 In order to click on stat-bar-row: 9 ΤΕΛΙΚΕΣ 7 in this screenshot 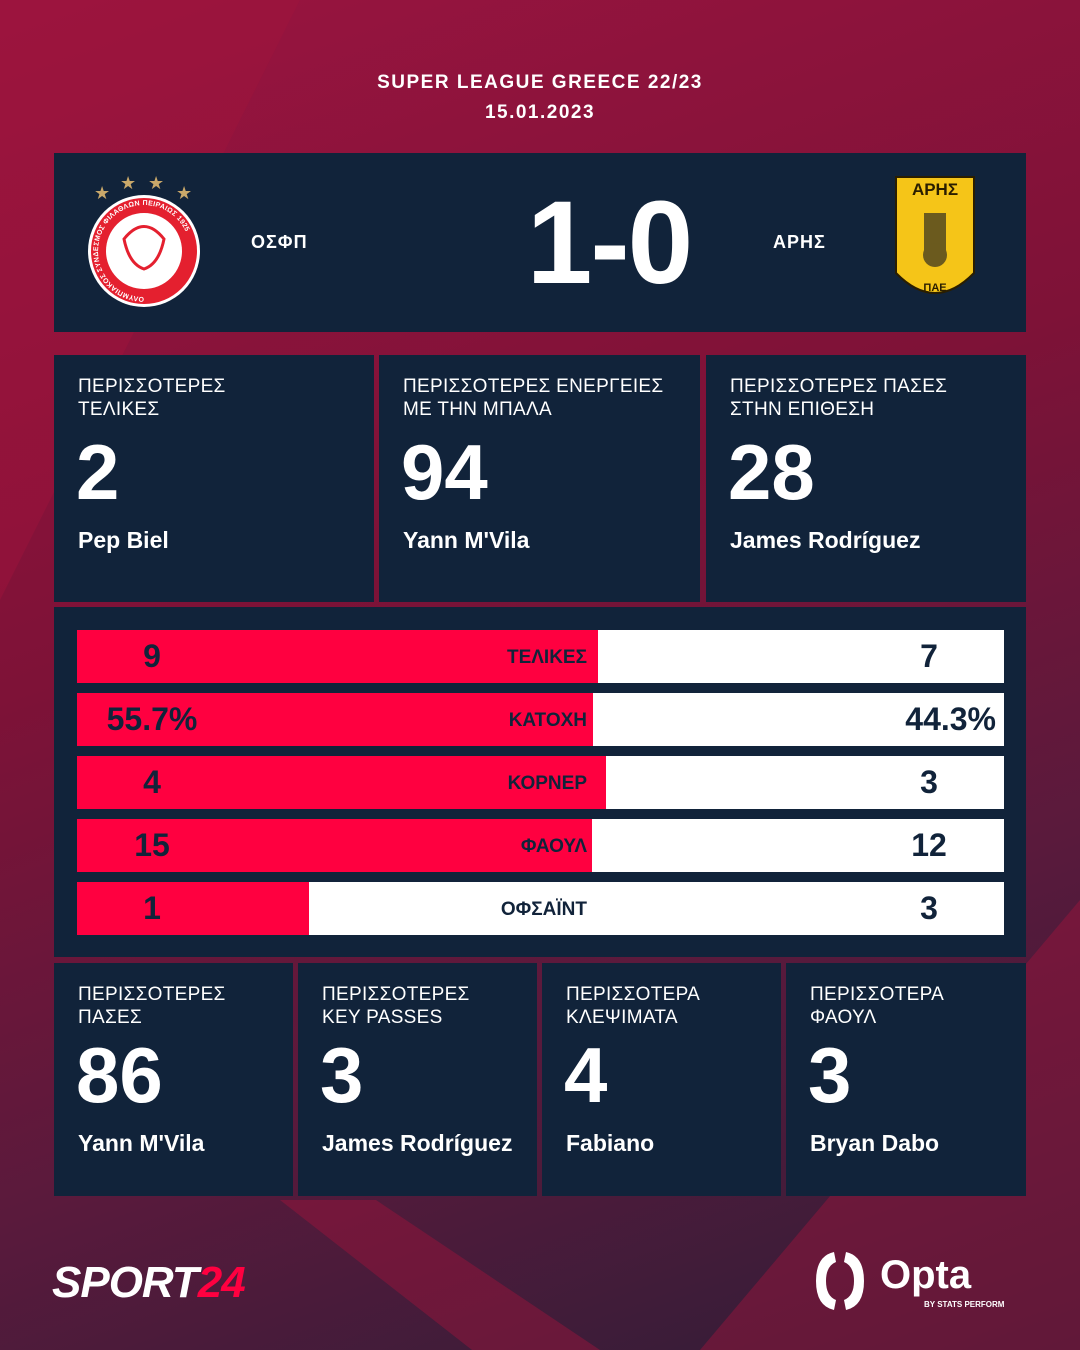, I will do `click(540, 656)`.